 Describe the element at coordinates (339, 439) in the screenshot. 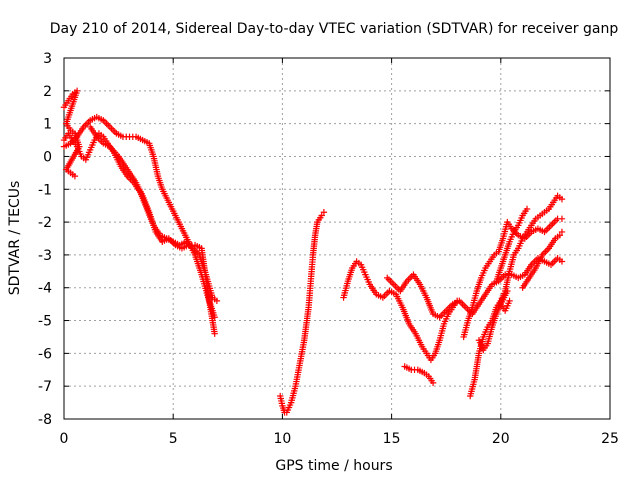

I see `x-tick-labels: 0 5 10 15 20 25` at that location.